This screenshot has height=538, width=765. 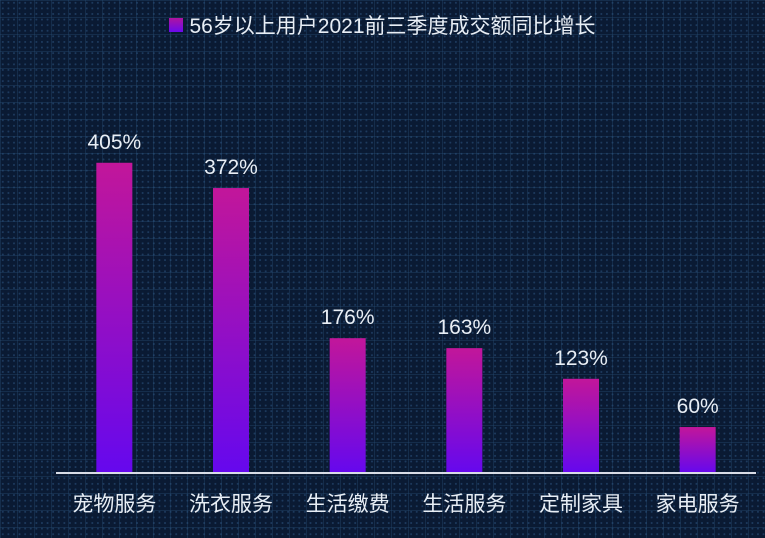 I want to click on legend-swatch, so click(x=176, y=25).